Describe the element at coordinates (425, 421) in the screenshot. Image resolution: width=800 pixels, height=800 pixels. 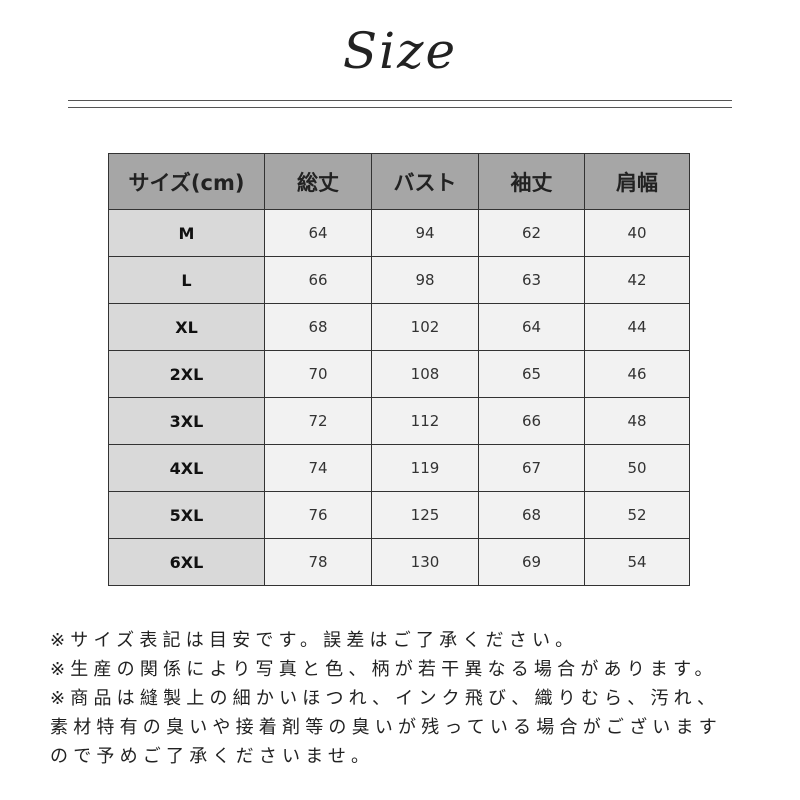
I see `value-cell: 112` at that location.